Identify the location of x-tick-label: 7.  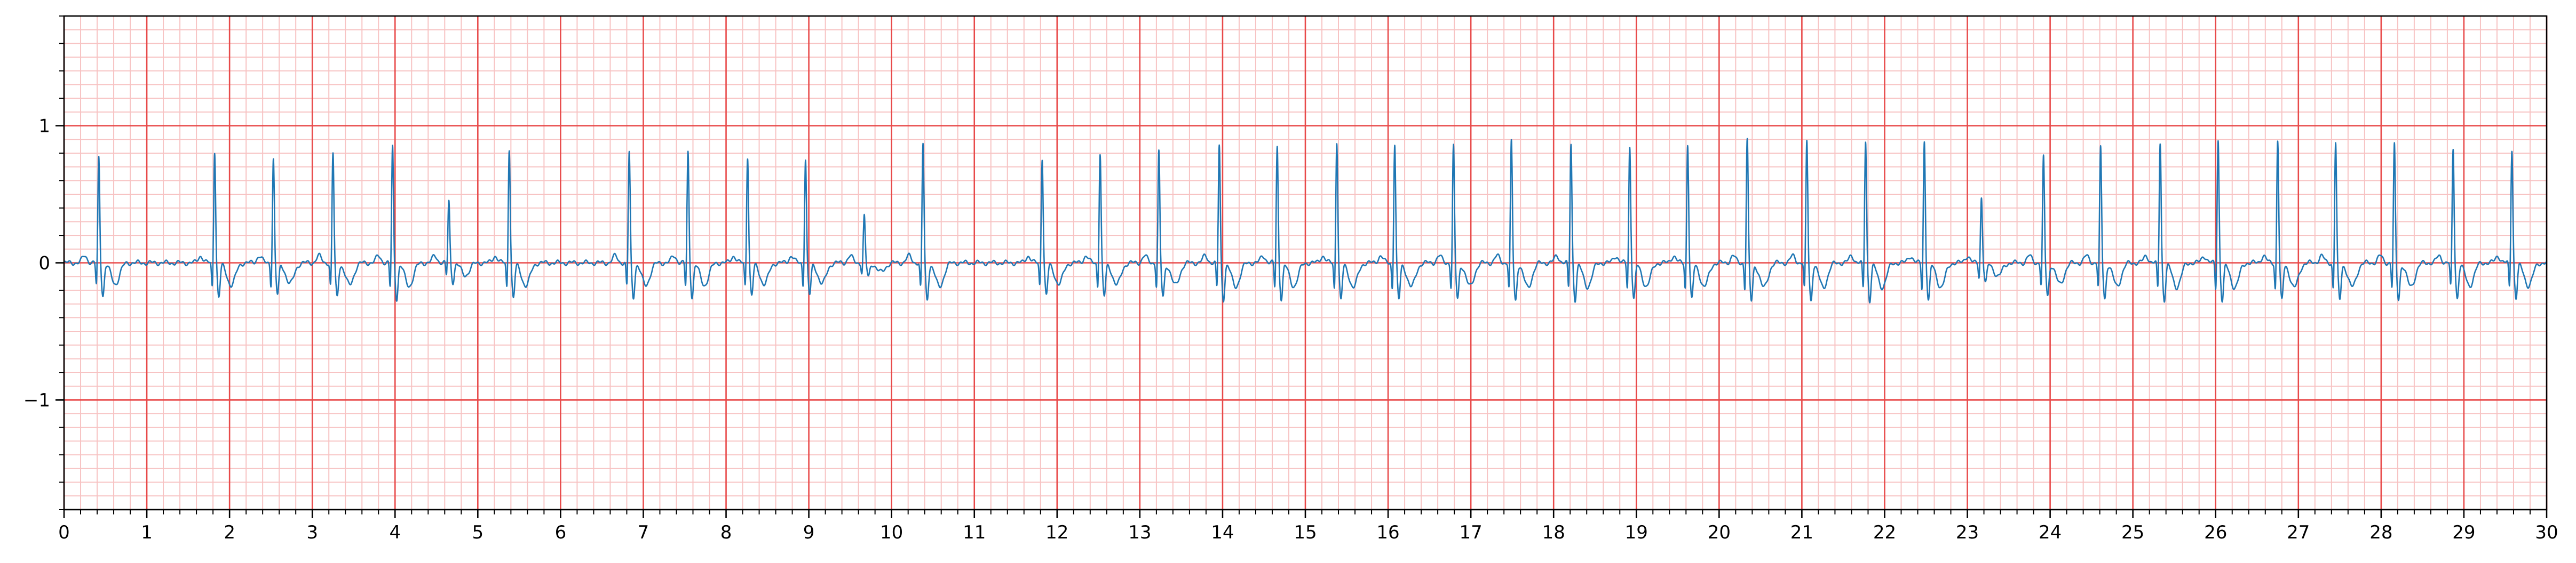
(643, 532).